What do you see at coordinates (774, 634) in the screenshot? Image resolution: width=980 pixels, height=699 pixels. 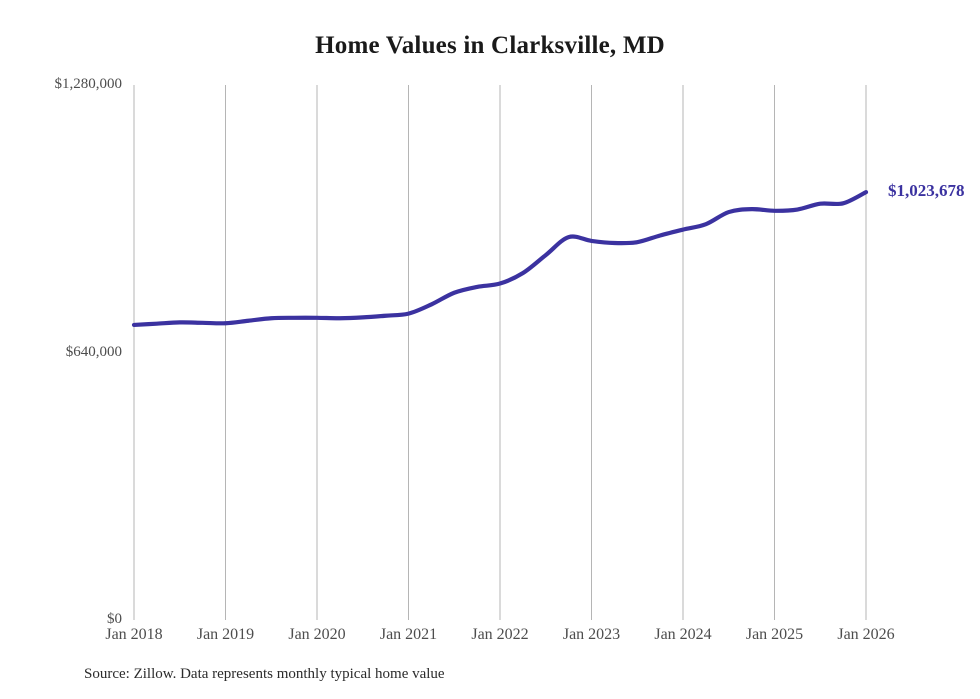 I see `x-axis-tick-label: Jan 2025` at bounding box center [774, 634].